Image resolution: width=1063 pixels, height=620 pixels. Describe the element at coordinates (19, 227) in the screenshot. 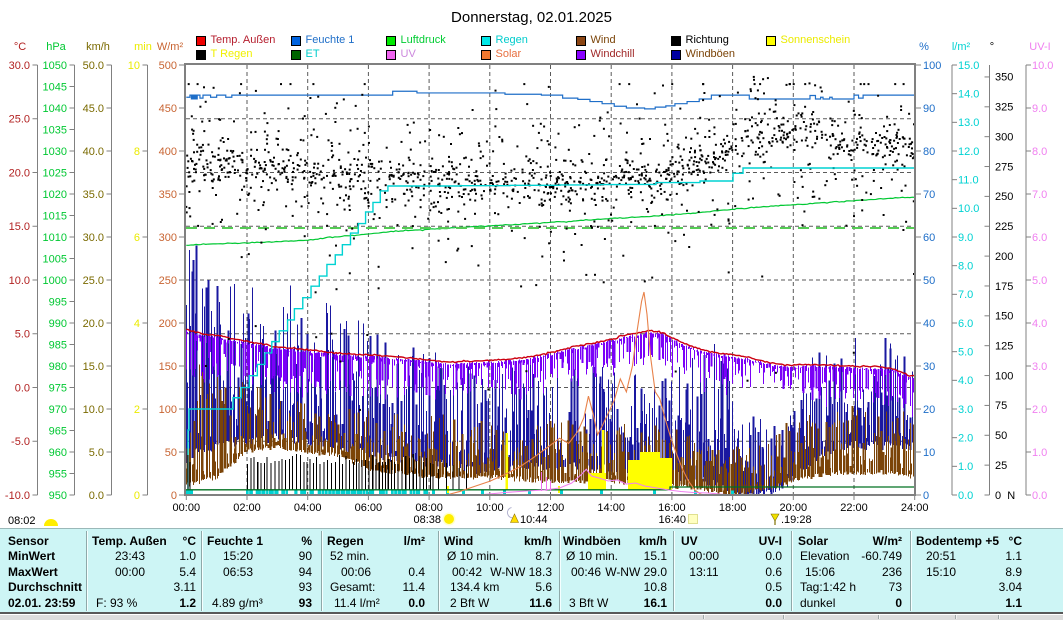

I see `svg-text: 15.0` at that location.